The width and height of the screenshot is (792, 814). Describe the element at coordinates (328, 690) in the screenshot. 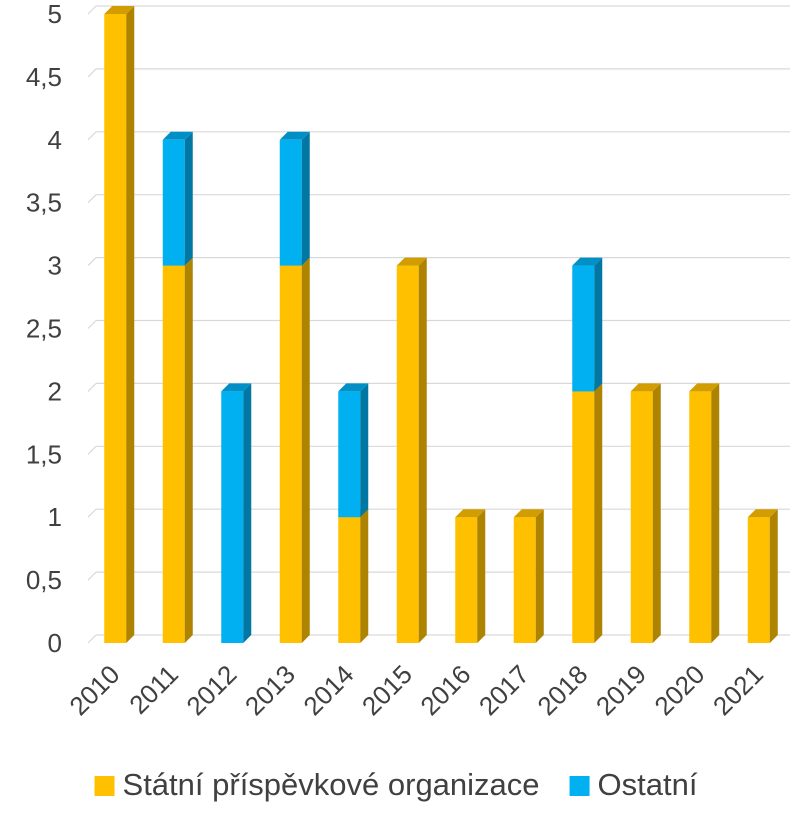

I see `x-tick-label: 2014` at that location.